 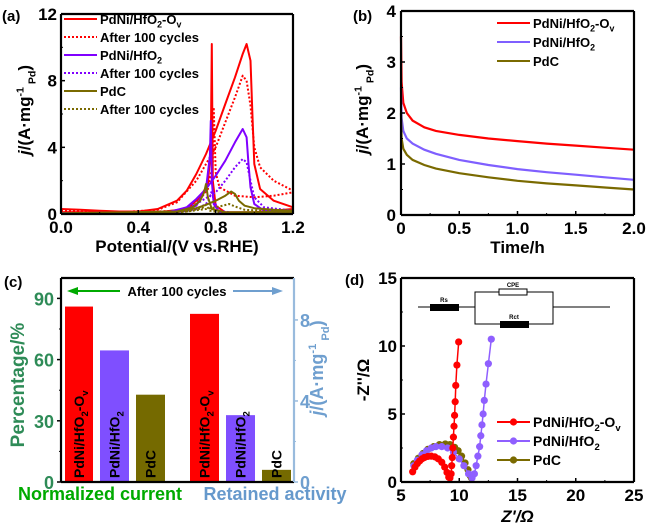 What do you see at coordinates (52, 81) in the screenshot?
I see `y-tick-label: 8` at bounding box center [52, 81].